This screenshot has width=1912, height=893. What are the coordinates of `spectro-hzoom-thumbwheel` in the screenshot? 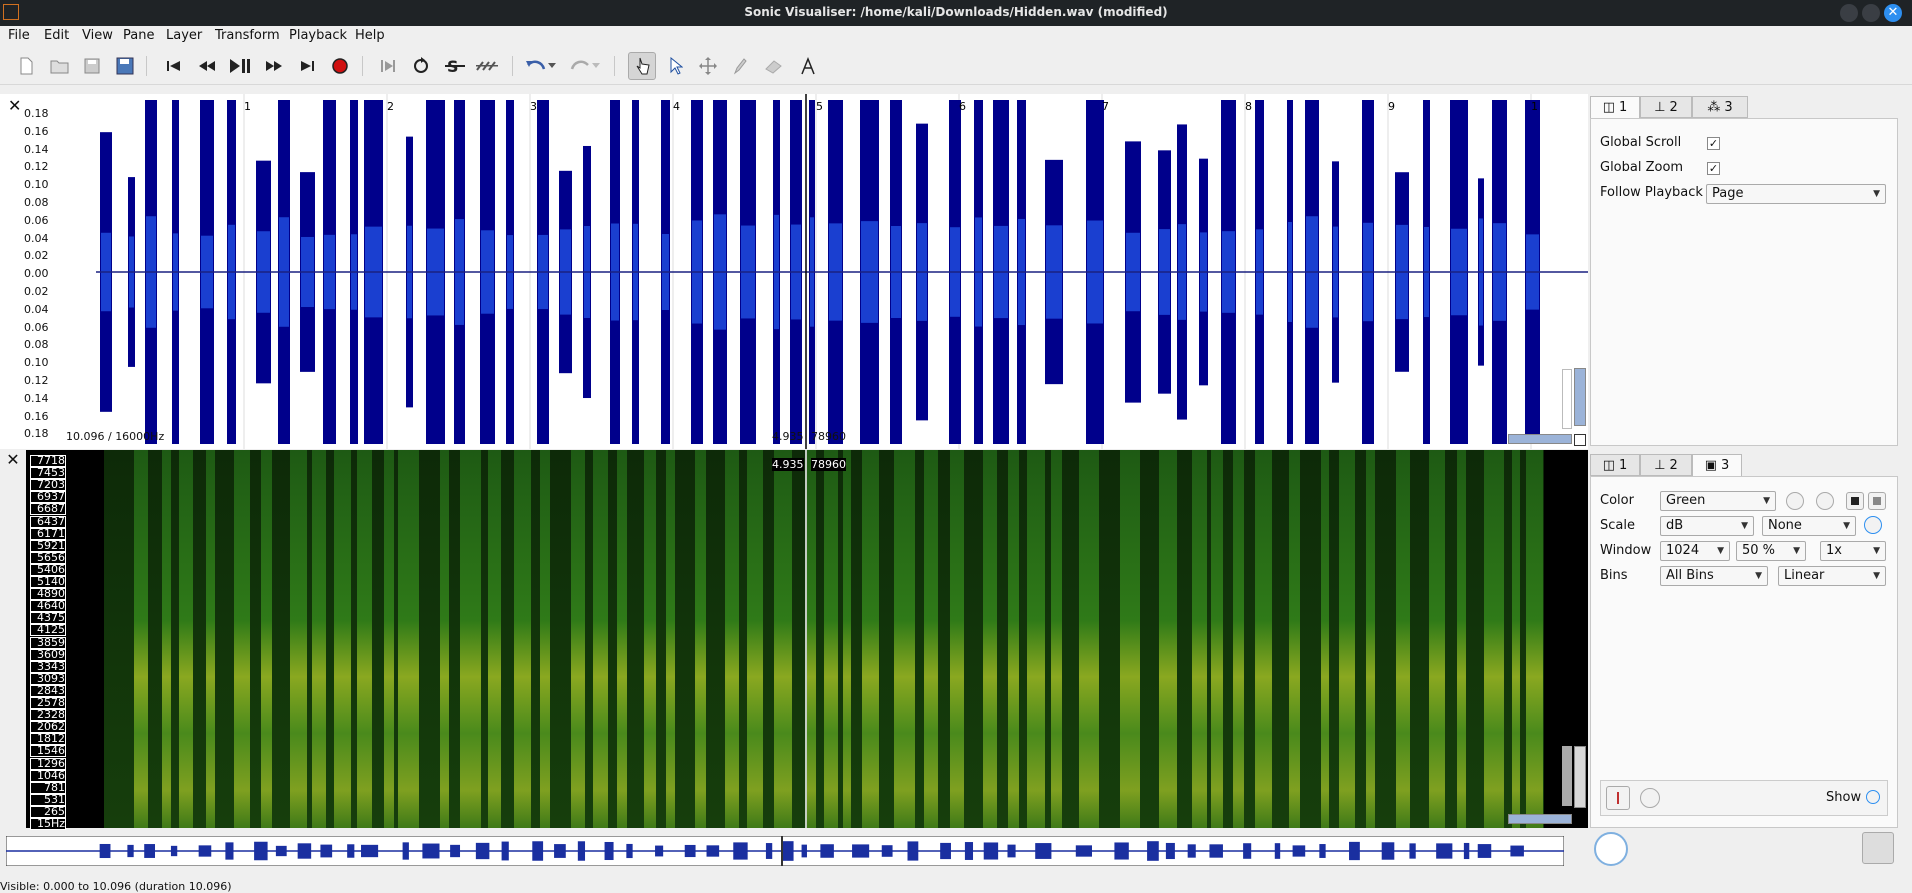 It's located at (1540, 819).